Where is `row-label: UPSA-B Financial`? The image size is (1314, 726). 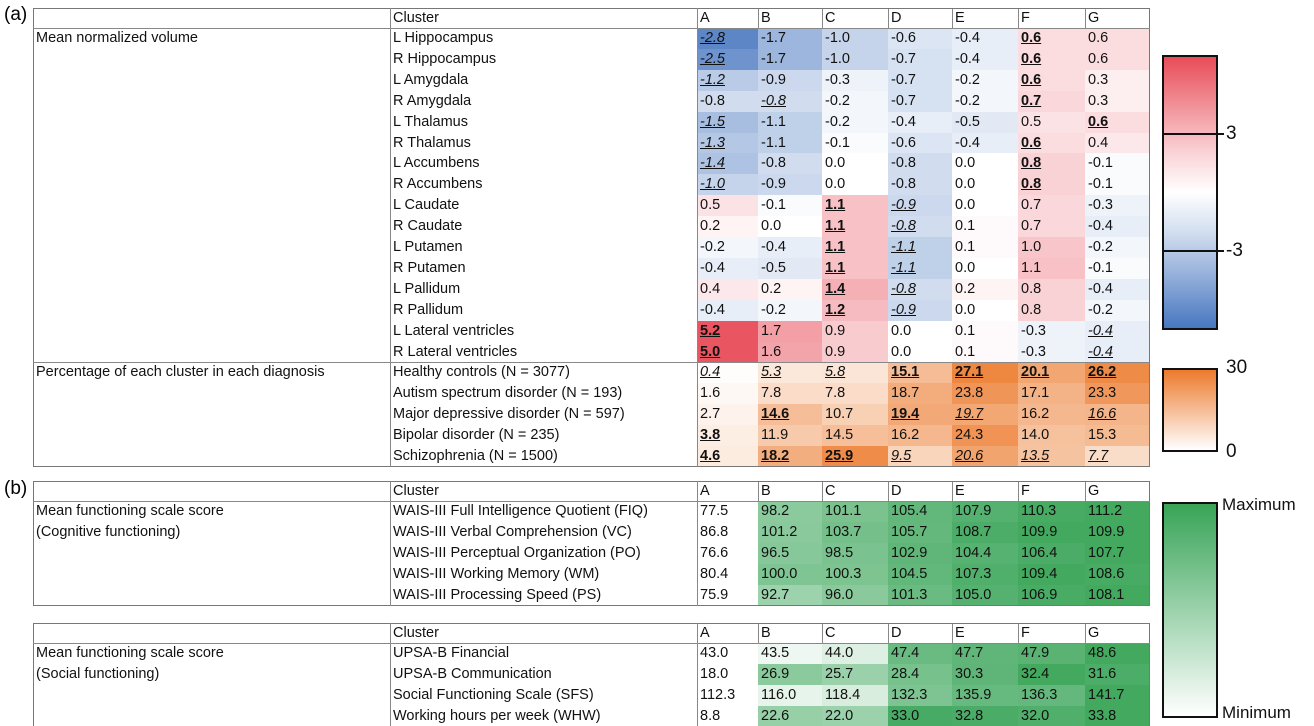 row-label: UPSA-B Financial is located at coordinates (451, 653).